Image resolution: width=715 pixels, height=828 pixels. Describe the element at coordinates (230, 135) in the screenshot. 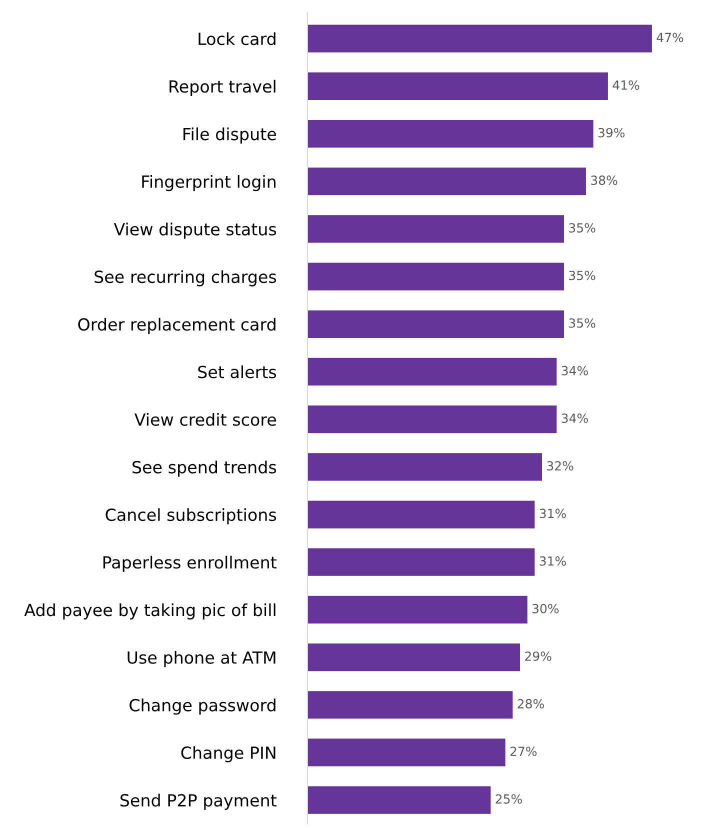

I see `y-tick-label: File dispute` at that location.